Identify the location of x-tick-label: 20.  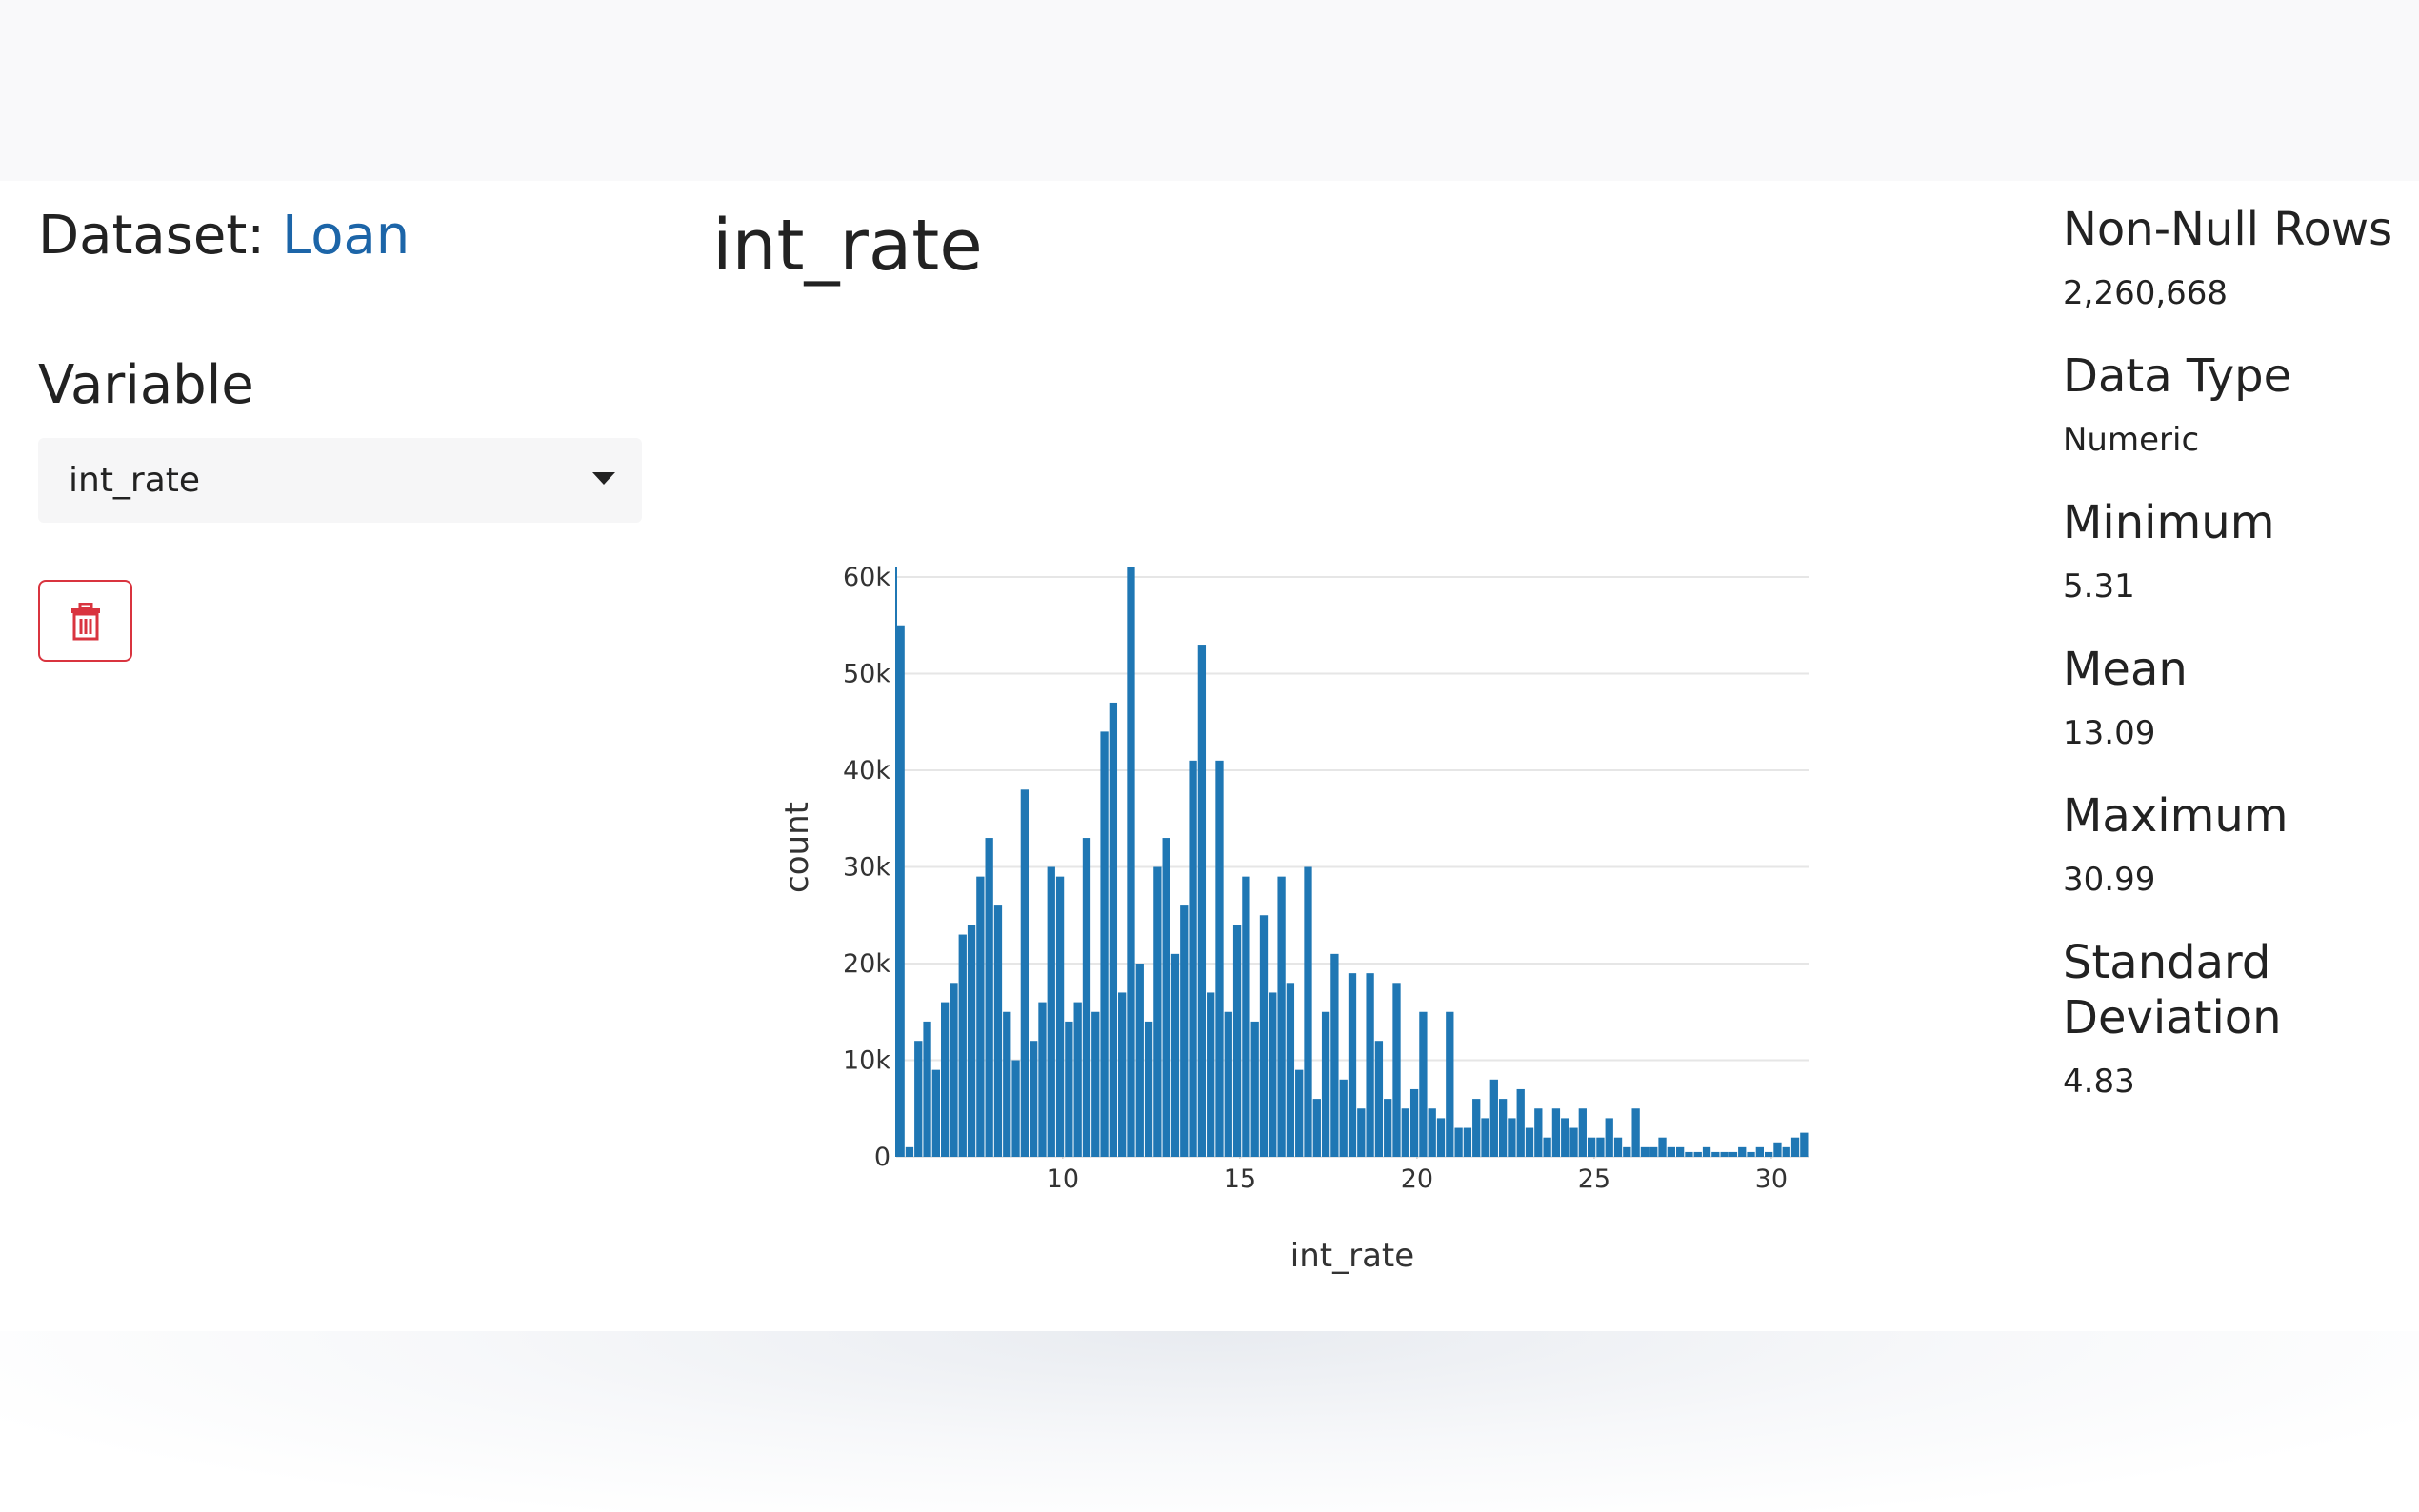
(1417, 1179).